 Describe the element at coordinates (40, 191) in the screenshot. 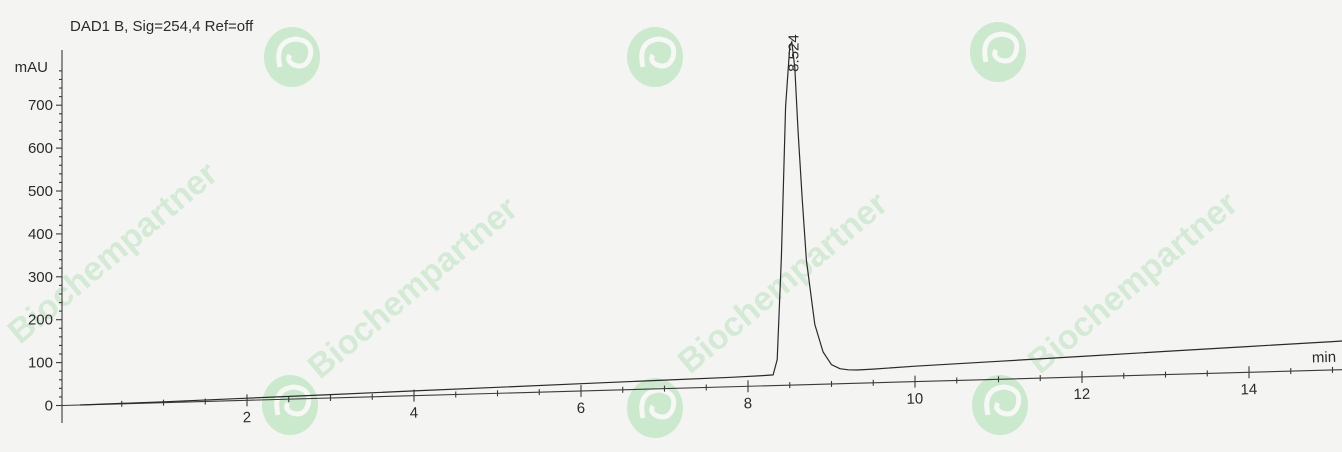

I see `y-tick-label: 500` at that location.